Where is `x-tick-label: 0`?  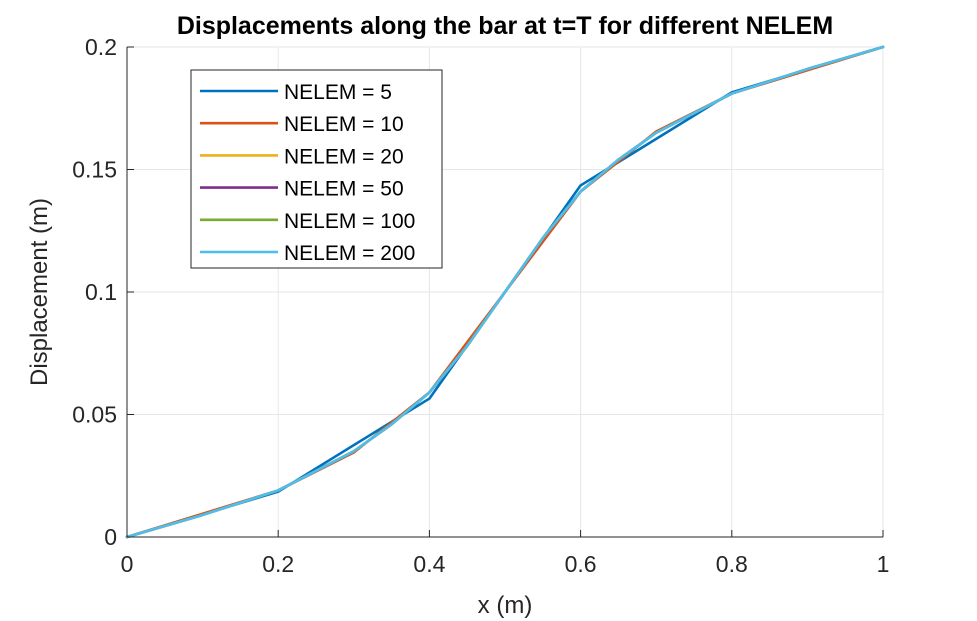
x-tick-label: 0 is located at coordinates (127, 564).